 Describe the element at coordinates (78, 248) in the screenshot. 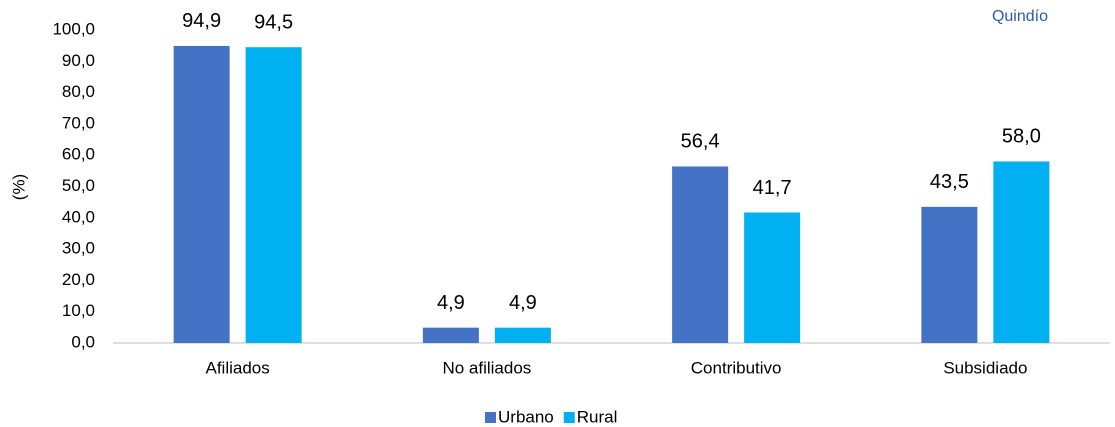

I see `y-tick-label: 30,0` at that location.